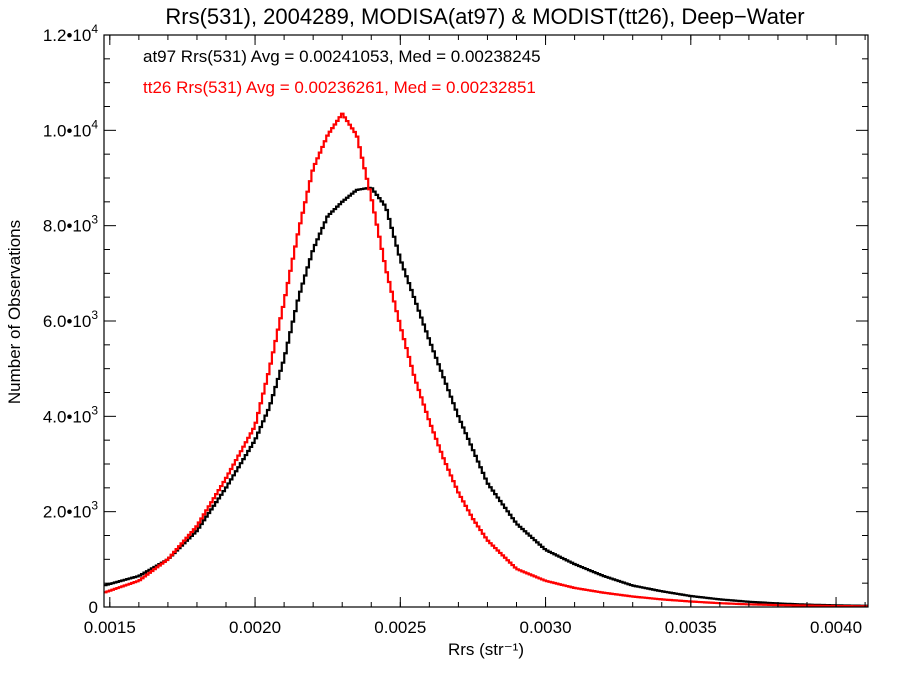 The height and width of the screenshot is (675, 900). I want to click on y-tick-label: 4.0•103, so click(71, 414).